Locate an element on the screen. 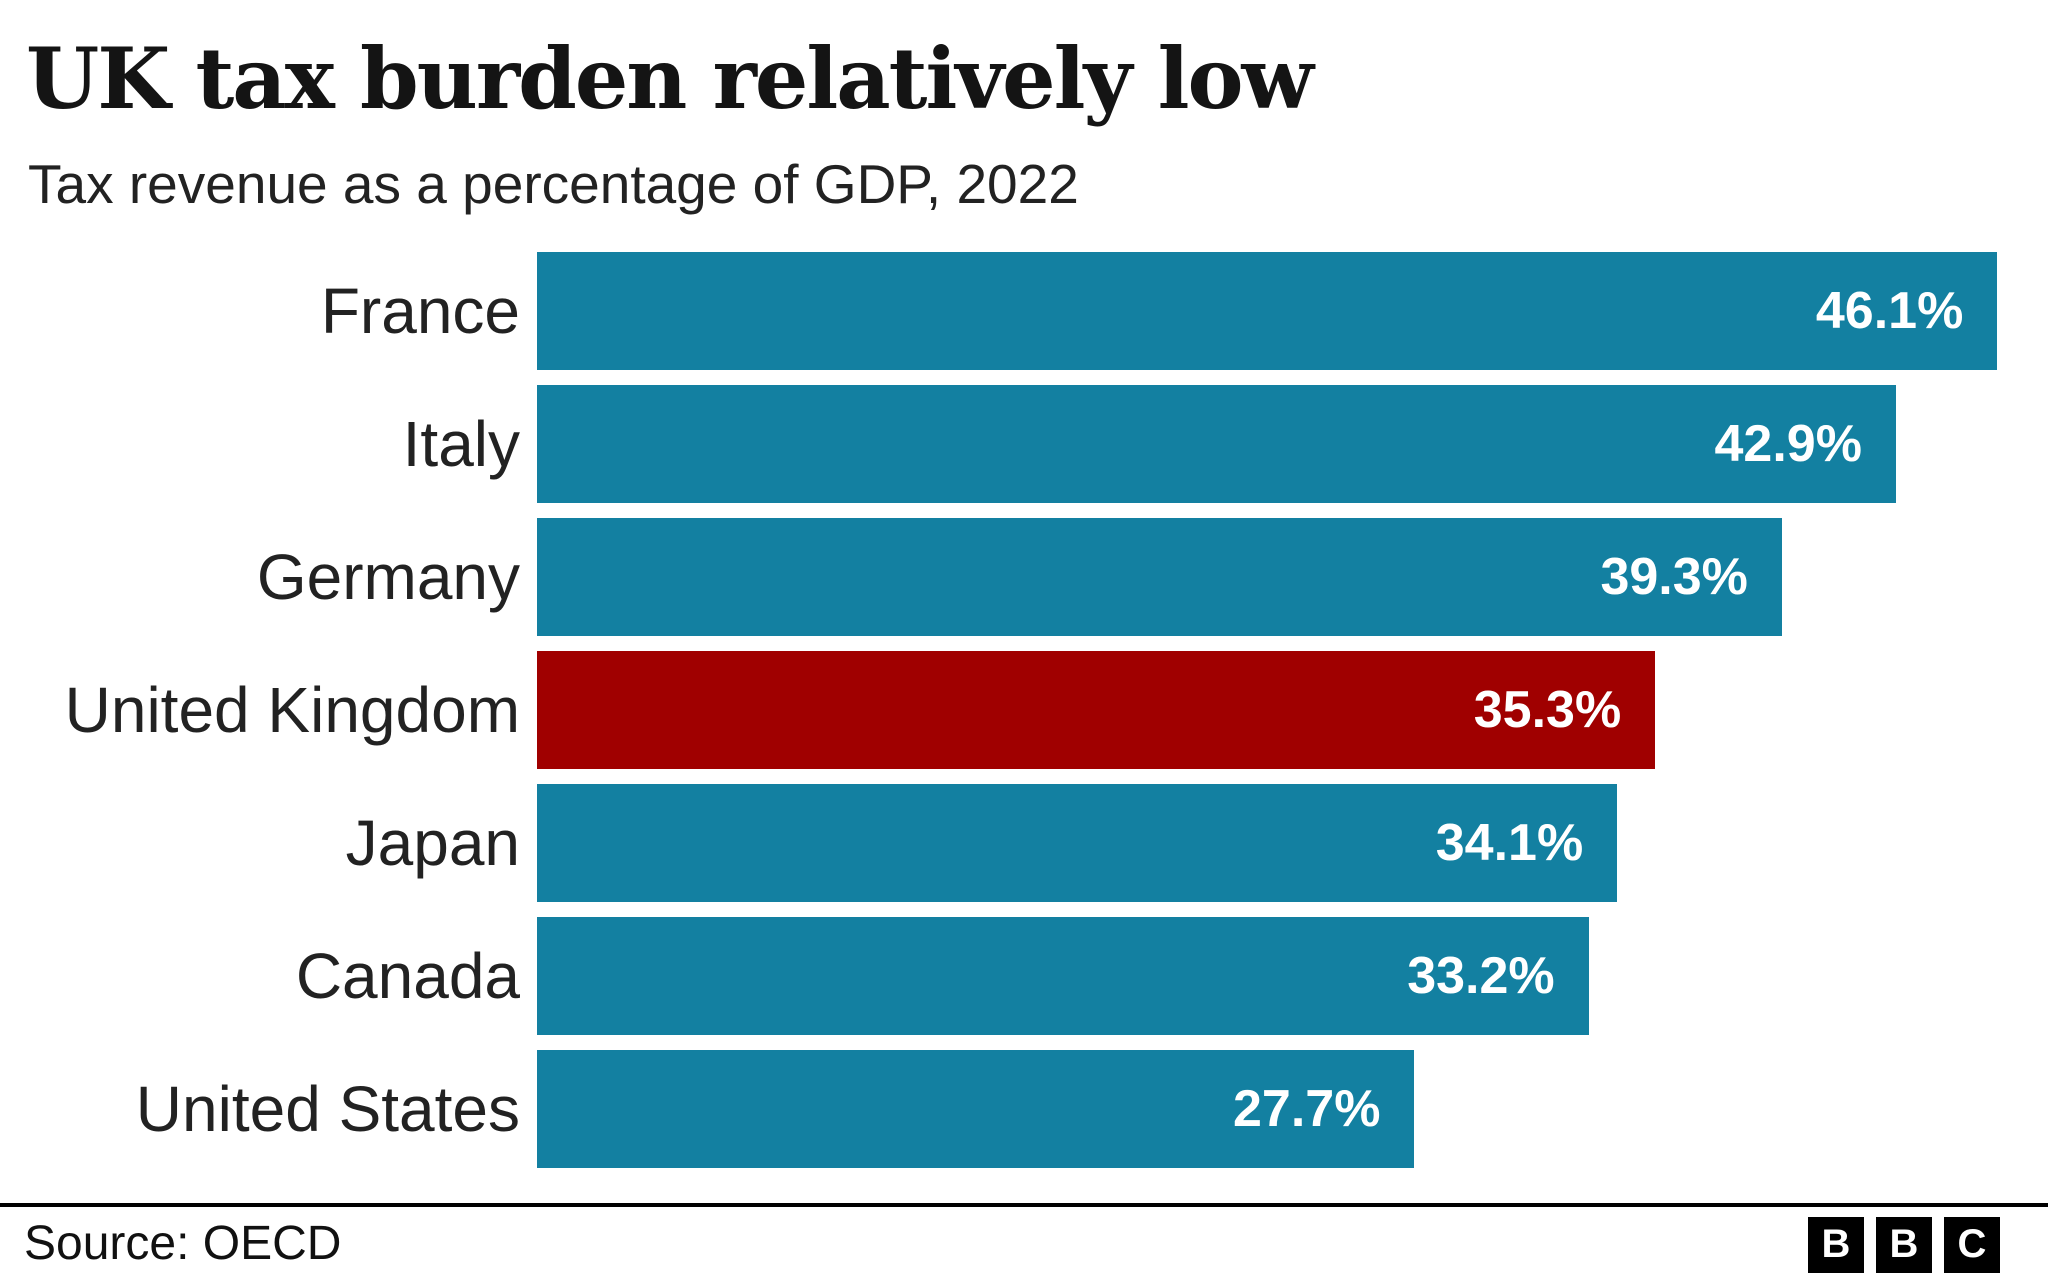 The height and width of the screenshot is (1280, 2048). chart-row-canada: Canada 33.2% is located at coordinates (1024, 975).